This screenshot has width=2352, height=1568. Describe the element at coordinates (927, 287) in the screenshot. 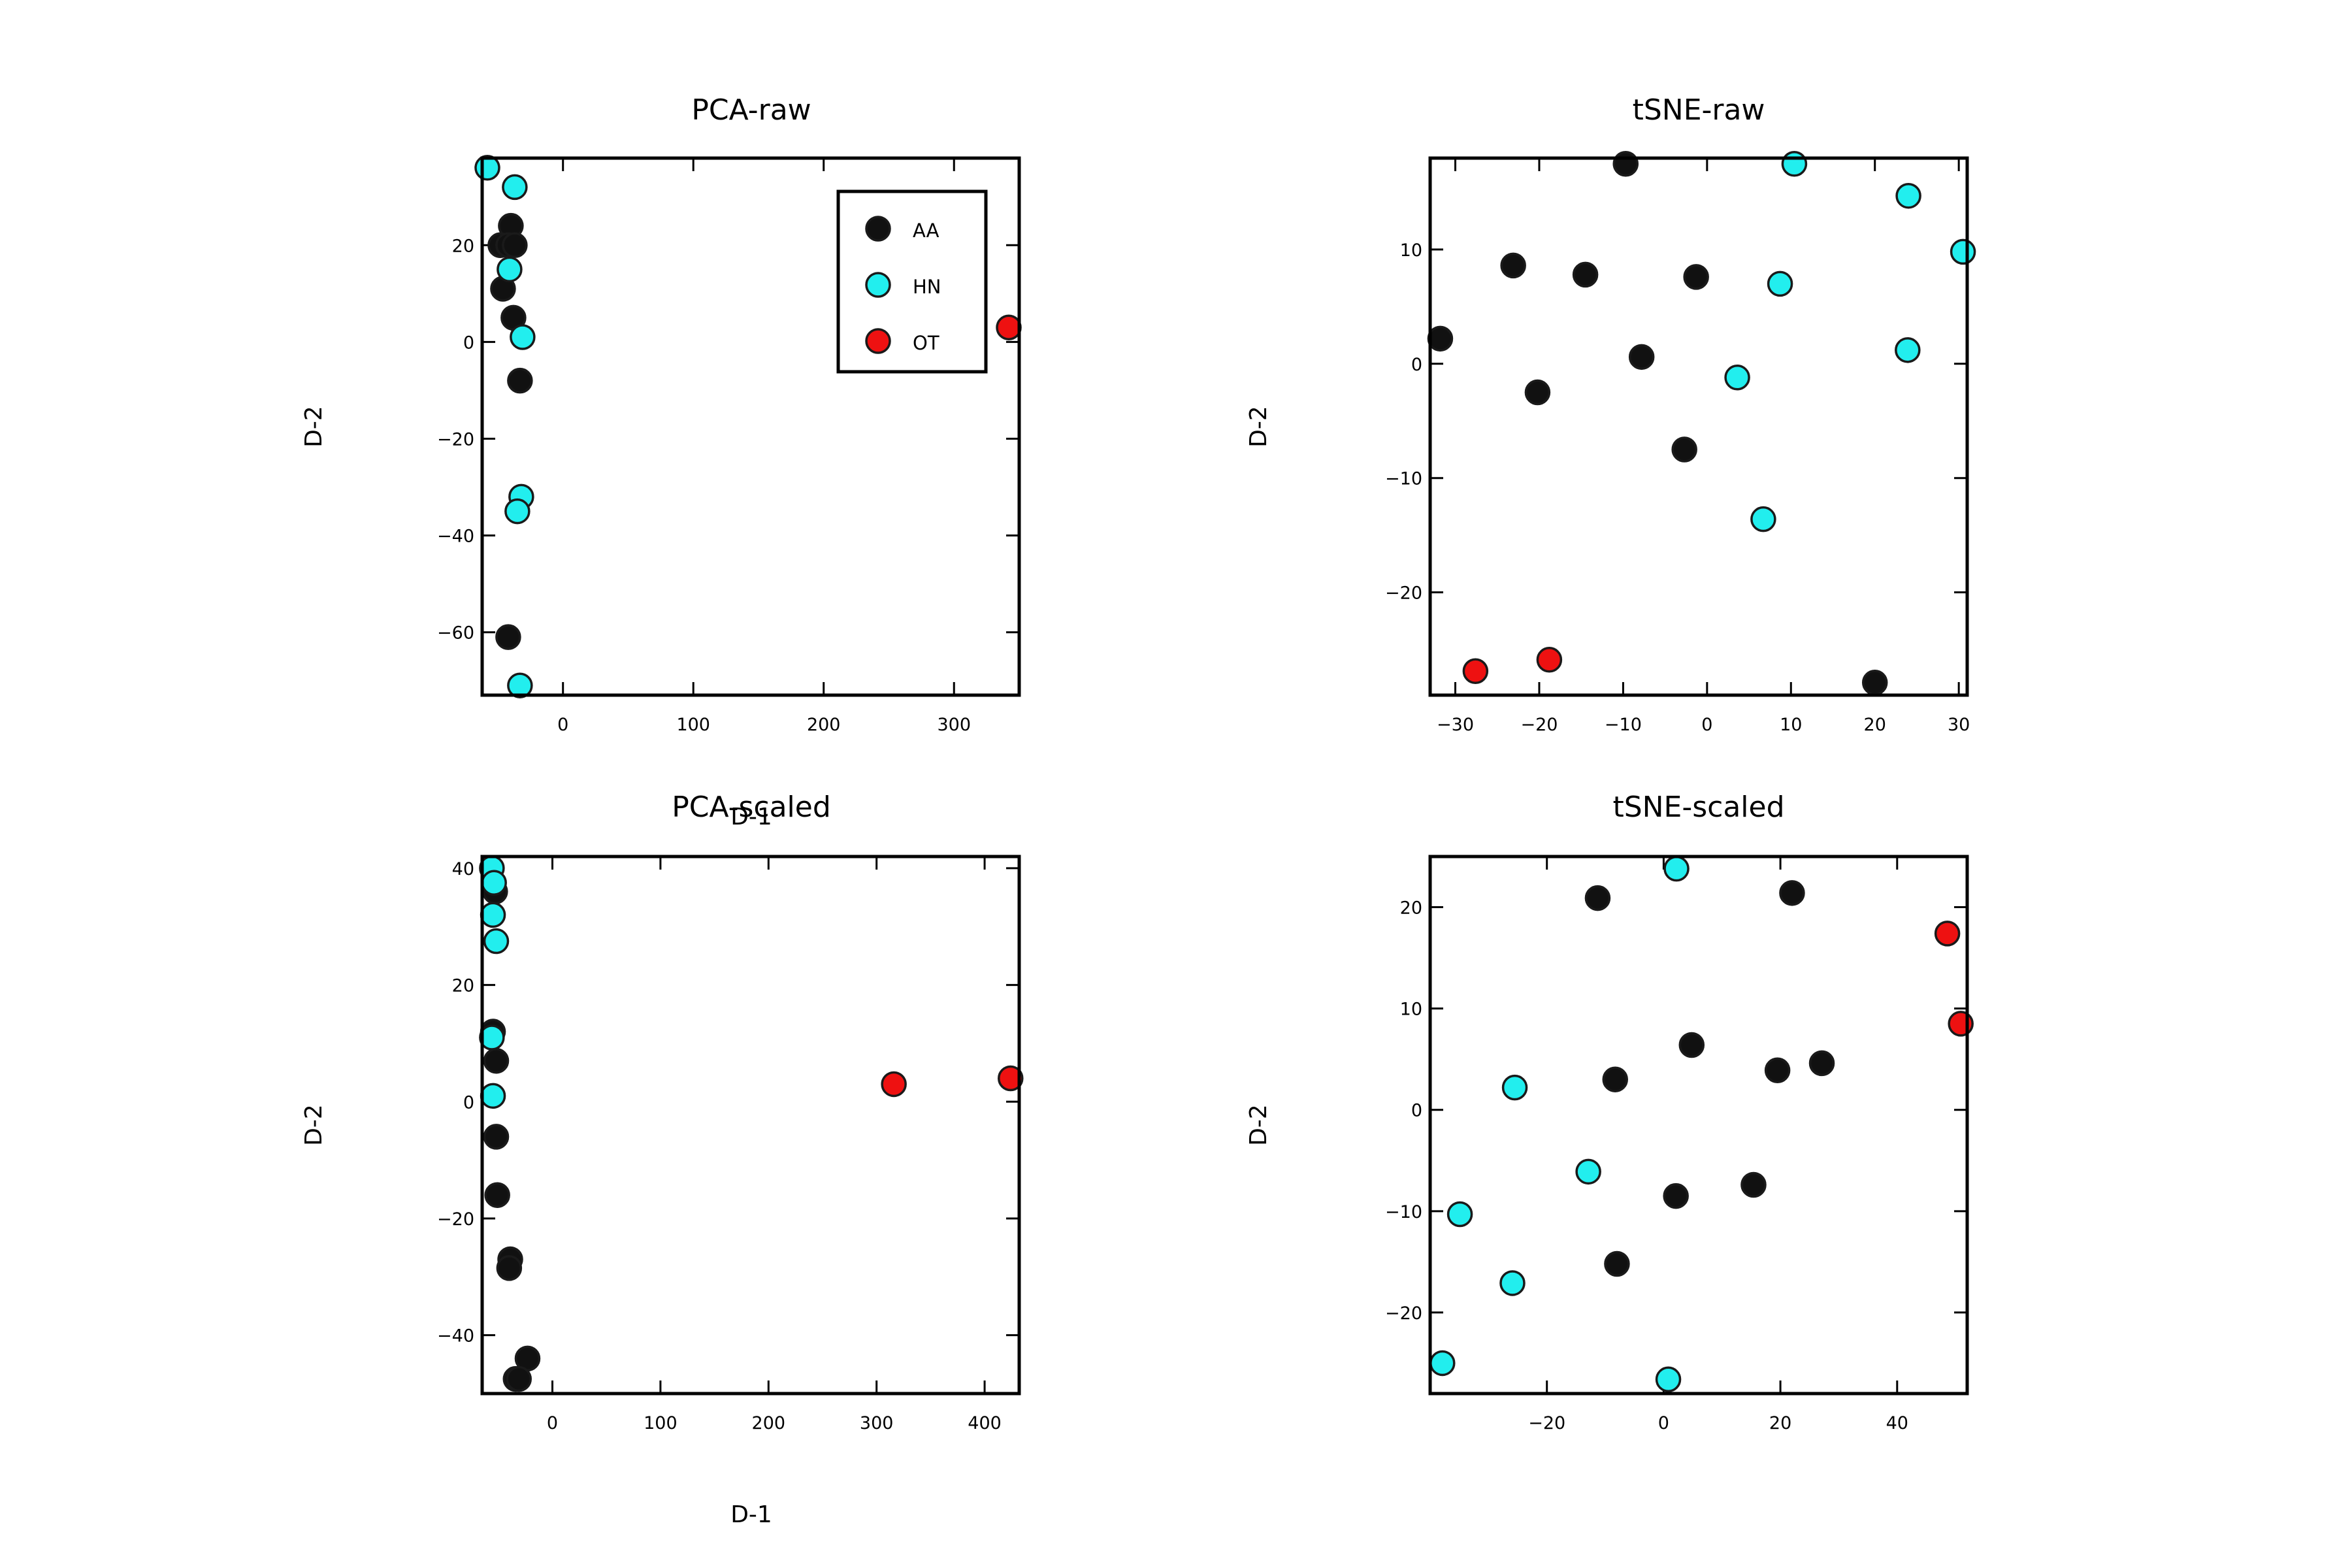

I see `legend-label-hn: HN` at that location.